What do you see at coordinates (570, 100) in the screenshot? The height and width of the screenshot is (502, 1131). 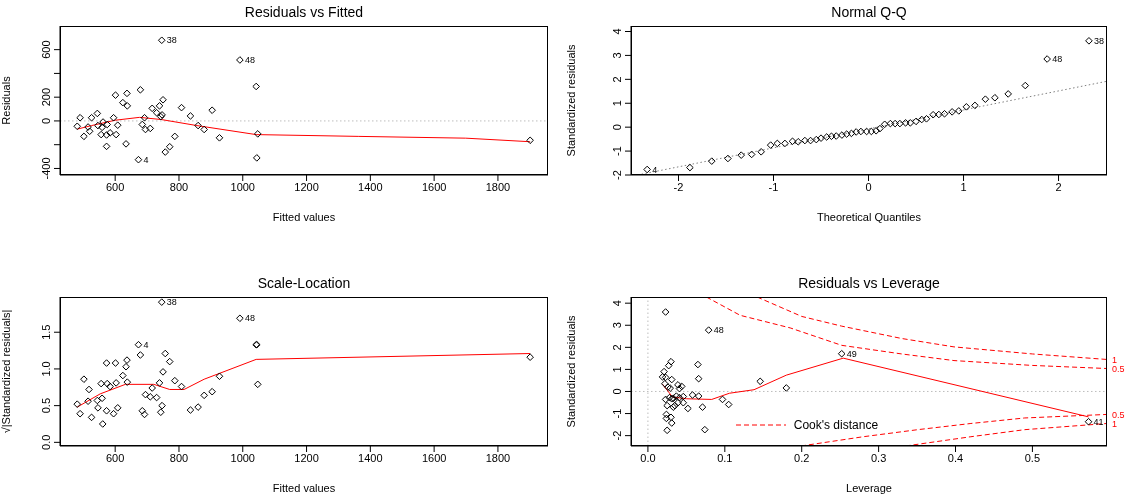 I see `y-axis-title: Standardized residuals` at bounding box center [570, 100].